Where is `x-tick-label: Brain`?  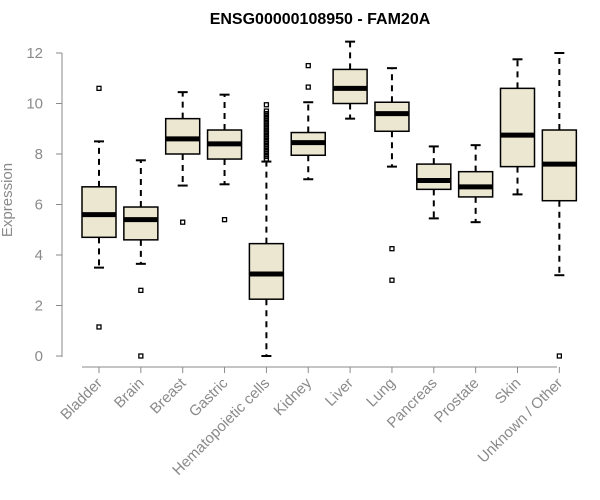 x-tick-label: Brain is located at coordinates (129, 393).